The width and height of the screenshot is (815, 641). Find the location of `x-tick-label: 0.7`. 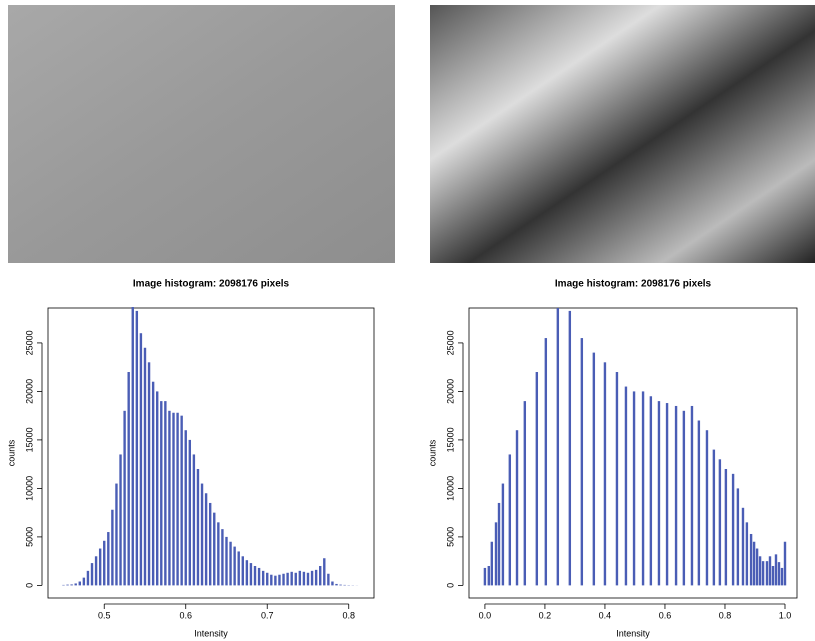

x-tick-label: 0.7 is located at coordinates (267, 615).